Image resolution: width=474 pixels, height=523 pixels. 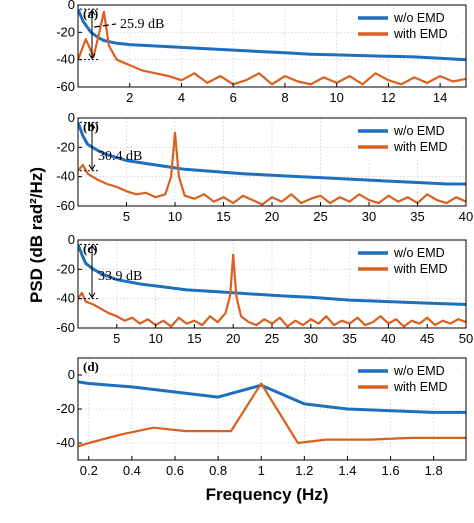 What do you see at coordinates (181, 97) in the screenshot?
I see `x-tick-label: 4` at bounding box center [181, 97].